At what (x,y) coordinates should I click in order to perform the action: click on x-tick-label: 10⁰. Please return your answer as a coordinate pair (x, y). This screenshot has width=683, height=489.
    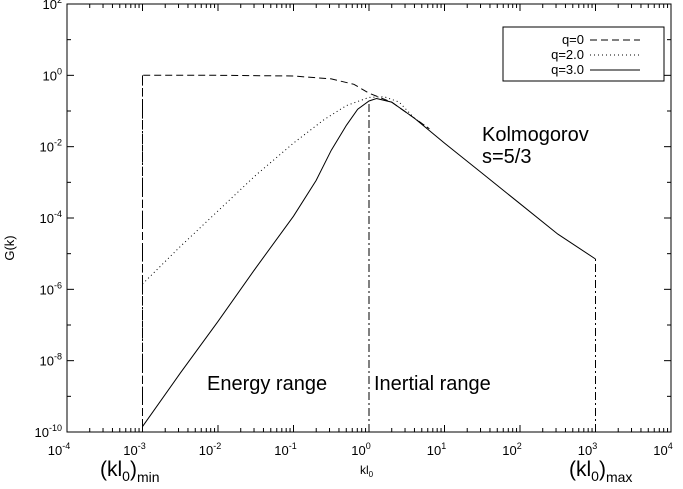
    Looking at the image, I should click on (360, 449).